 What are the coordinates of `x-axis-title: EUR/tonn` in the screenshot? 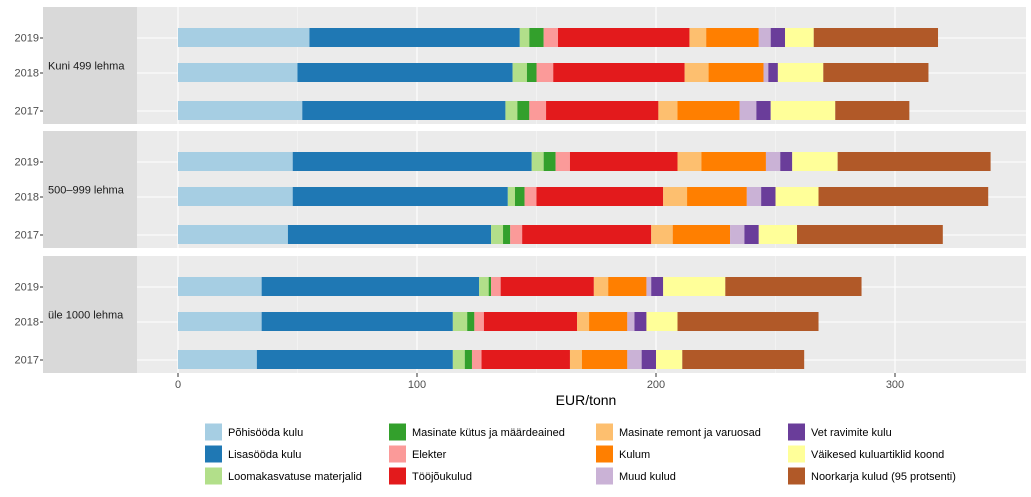 It's located at (586, 400).